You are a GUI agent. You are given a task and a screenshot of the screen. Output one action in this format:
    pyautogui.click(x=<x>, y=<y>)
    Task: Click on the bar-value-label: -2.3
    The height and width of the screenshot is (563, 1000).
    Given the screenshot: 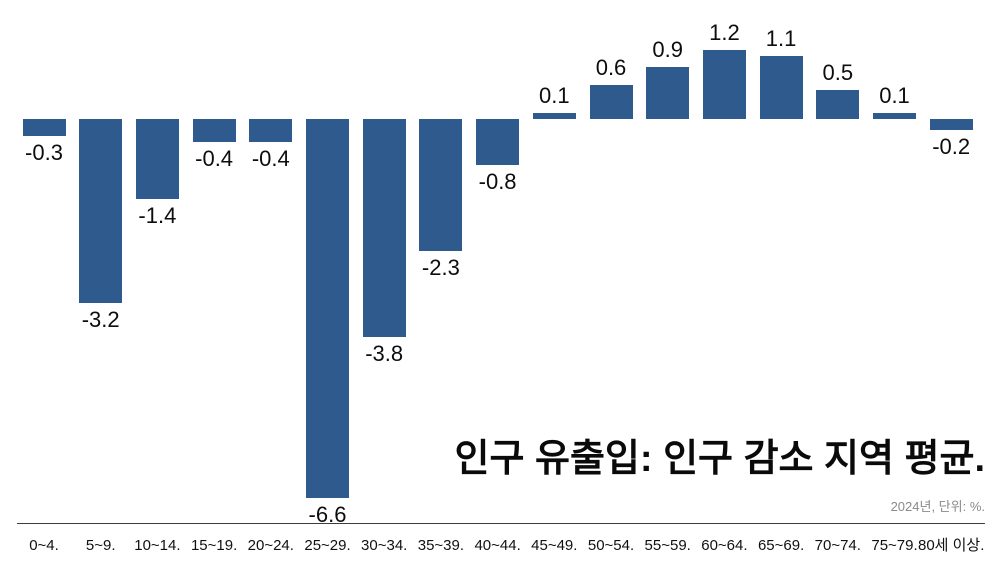 What is the action you would take?
    pyautogui.click(x=440, y=268)
    